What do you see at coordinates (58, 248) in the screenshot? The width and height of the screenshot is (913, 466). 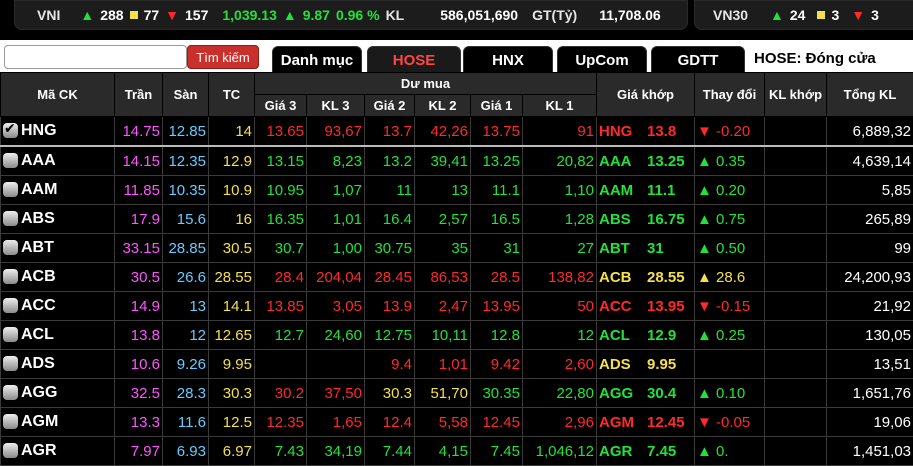 I see `stock-code-cell: ABT` at bounding box center [58, 248].